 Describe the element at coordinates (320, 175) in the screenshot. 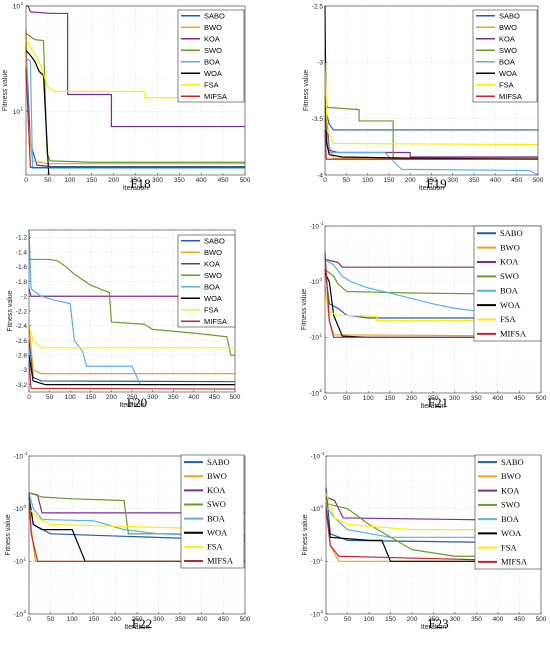

I see `y-tick-label: -4` at that location.